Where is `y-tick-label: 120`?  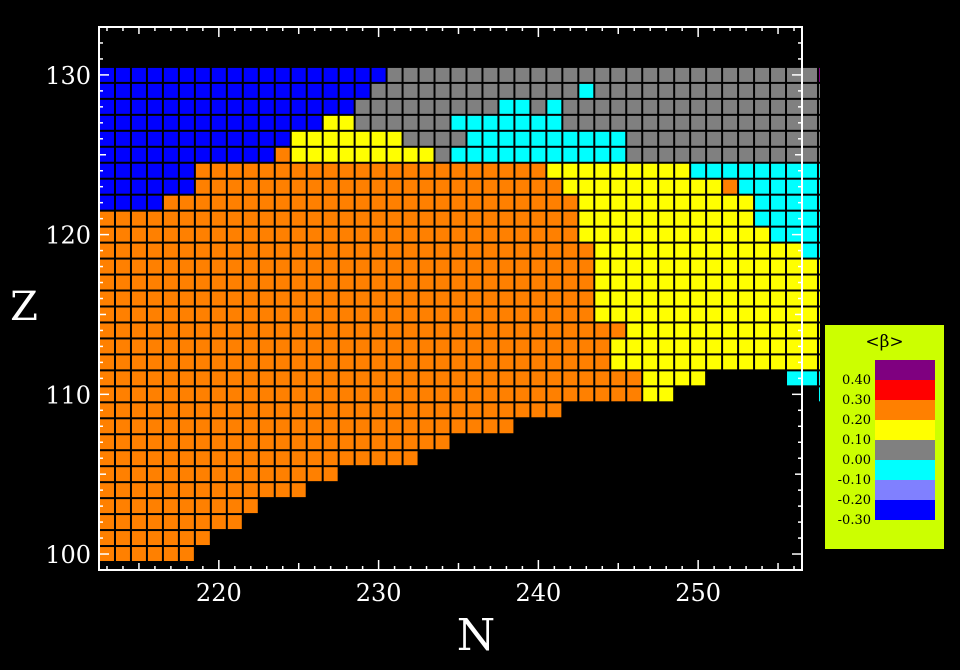
y-tick-label: 120 is located at coordinates (68, 236).